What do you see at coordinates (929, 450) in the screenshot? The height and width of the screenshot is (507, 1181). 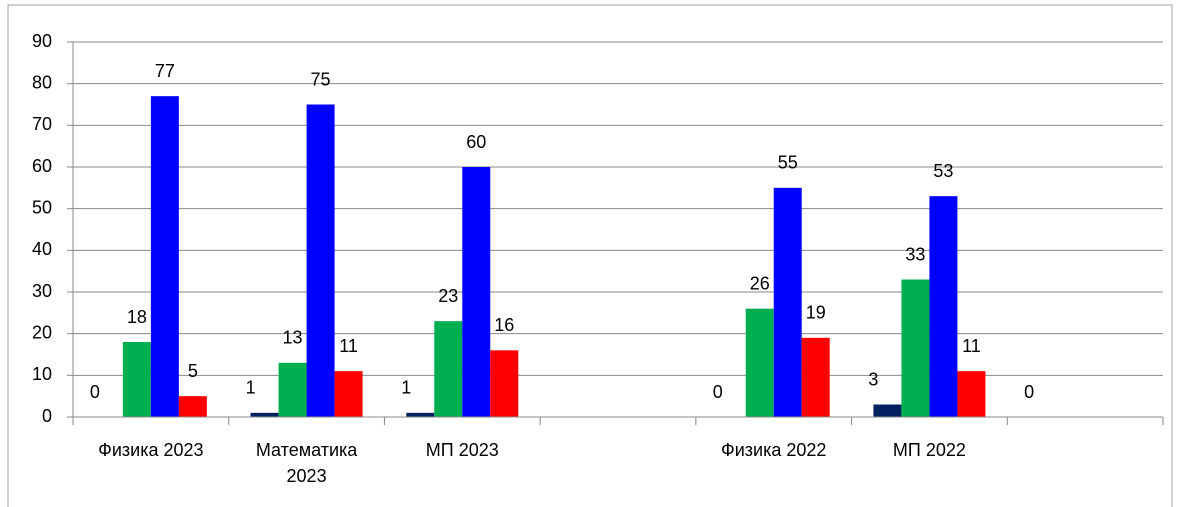 I see `x-tick-label: МП 2022` at bounding box center [929, 450].